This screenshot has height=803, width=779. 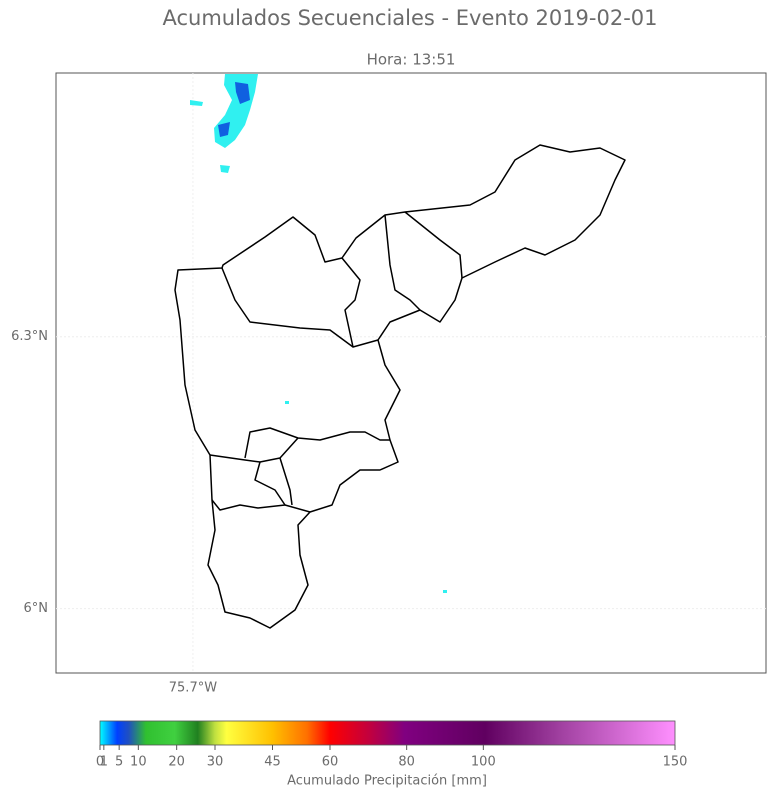 I want to click on colorbar-tick-label: 30, so click(x=215, y=762).